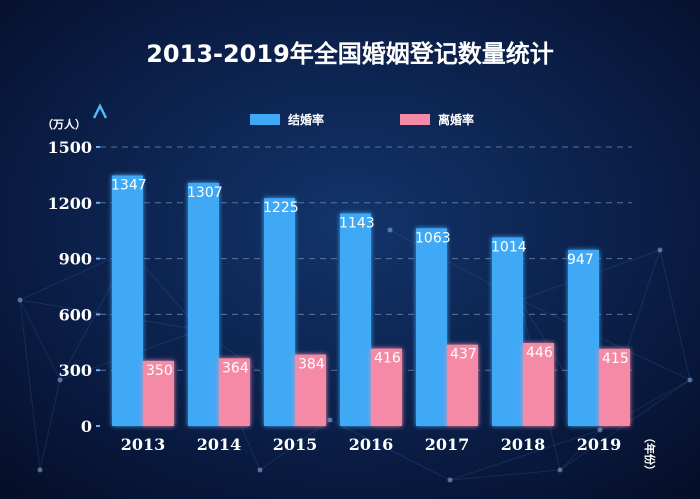  What do you see at coordinates (523, 444) in the screenshot?
I see `x-tick-label: 2018` at bounding box center [523, 444].